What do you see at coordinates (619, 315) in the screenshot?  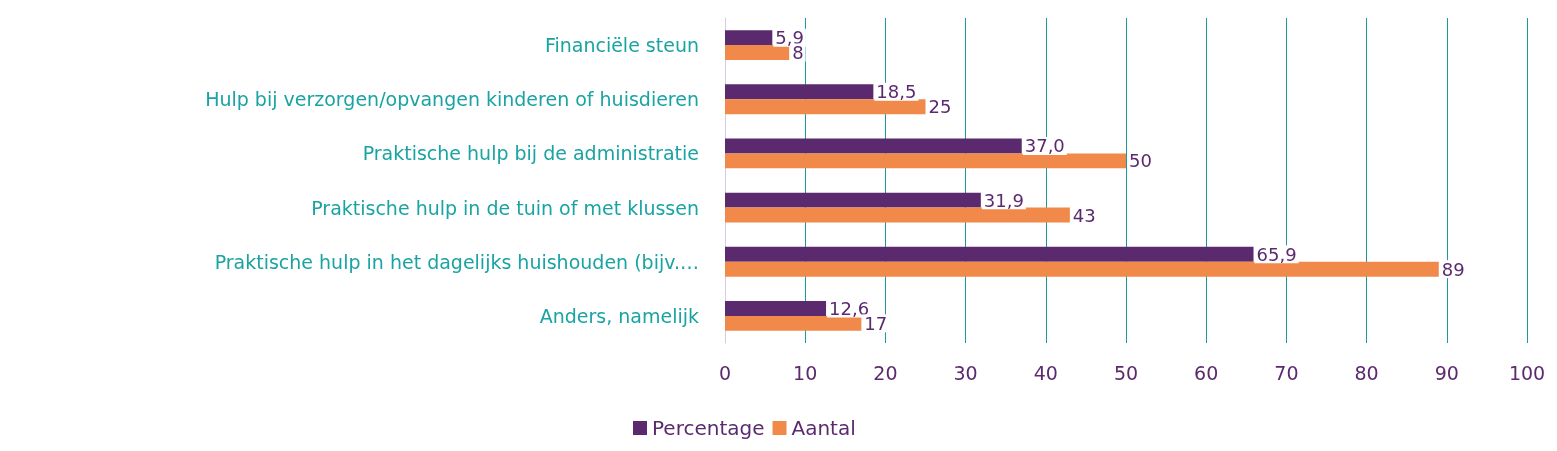 I see `y-tick-label: Anders, namelijk` at bounding box center [619, 315].